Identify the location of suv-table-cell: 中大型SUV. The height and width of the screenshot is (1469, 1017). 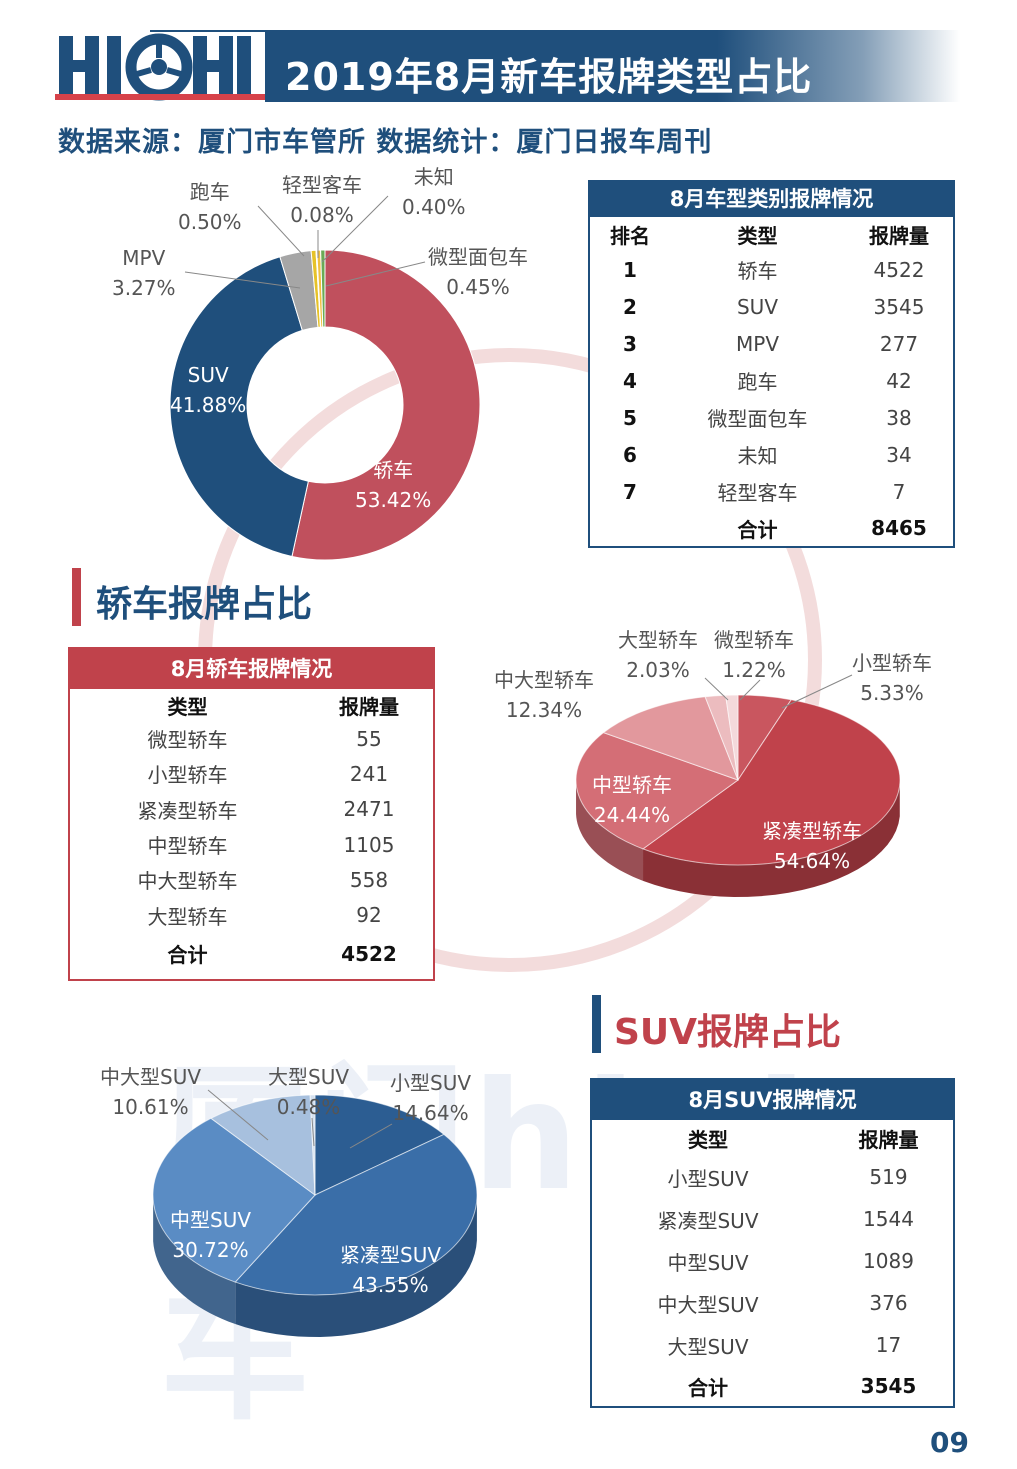
(708, 1304).